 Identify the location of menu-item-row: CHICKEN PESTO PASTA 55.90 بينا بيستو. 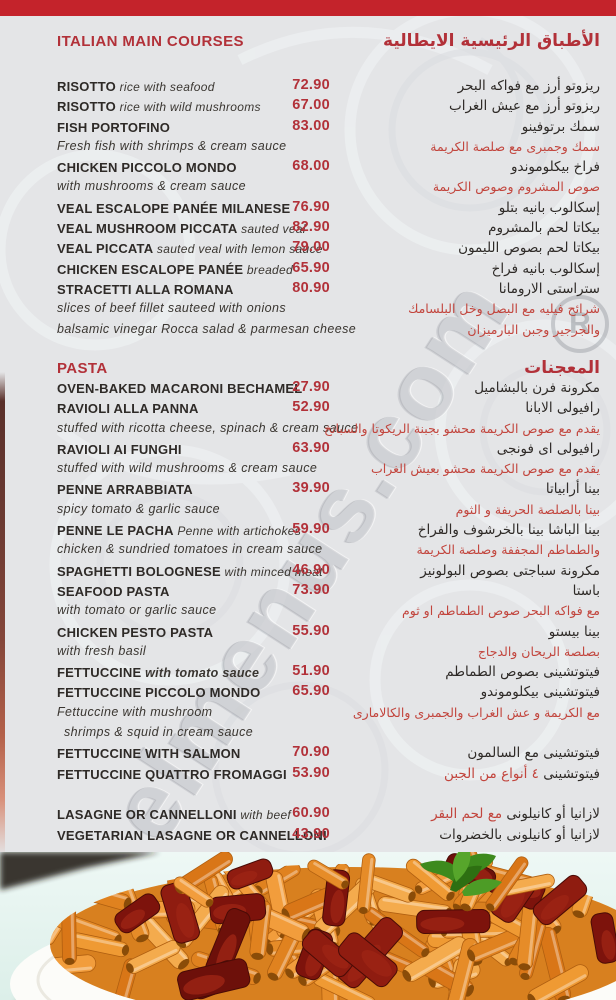
(328, 632).